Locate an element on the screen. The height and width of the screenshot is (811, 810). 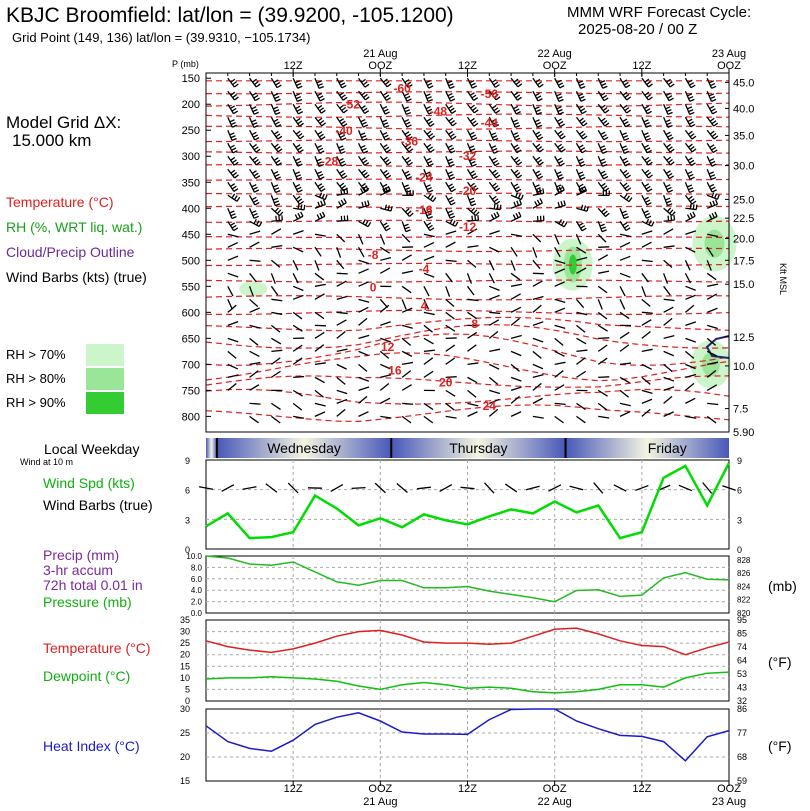
bottom-date-label: 23 Aug is located at coordinates (729, 802).